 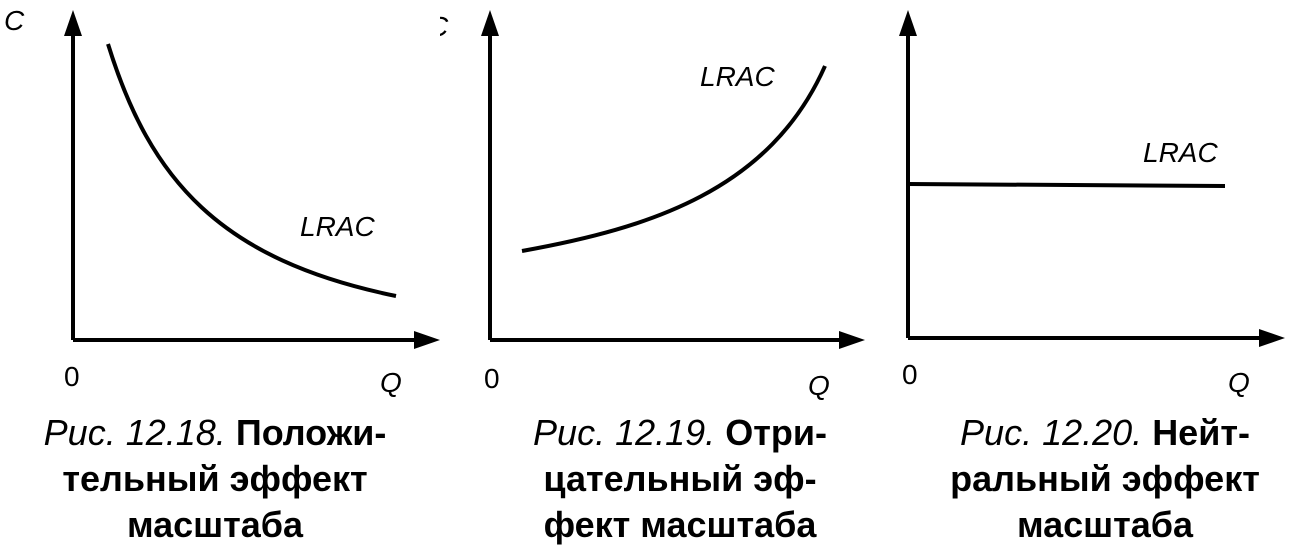 I want to click on caption-3-fig: Рис. 12.20., so click(x=1051, y=432).